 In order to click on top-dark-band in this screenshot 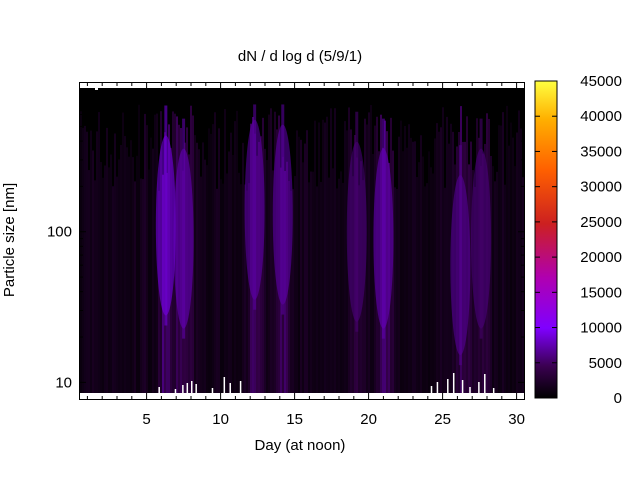, I will do `click(302, 96)`.